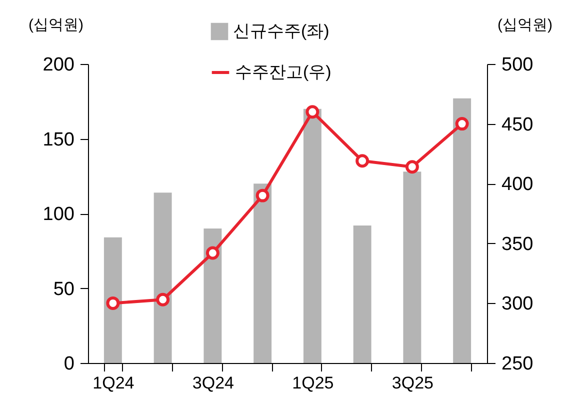 This screenshot has width=566, height=412. I want to click on y-tick-label: 100, so click(58, 214).